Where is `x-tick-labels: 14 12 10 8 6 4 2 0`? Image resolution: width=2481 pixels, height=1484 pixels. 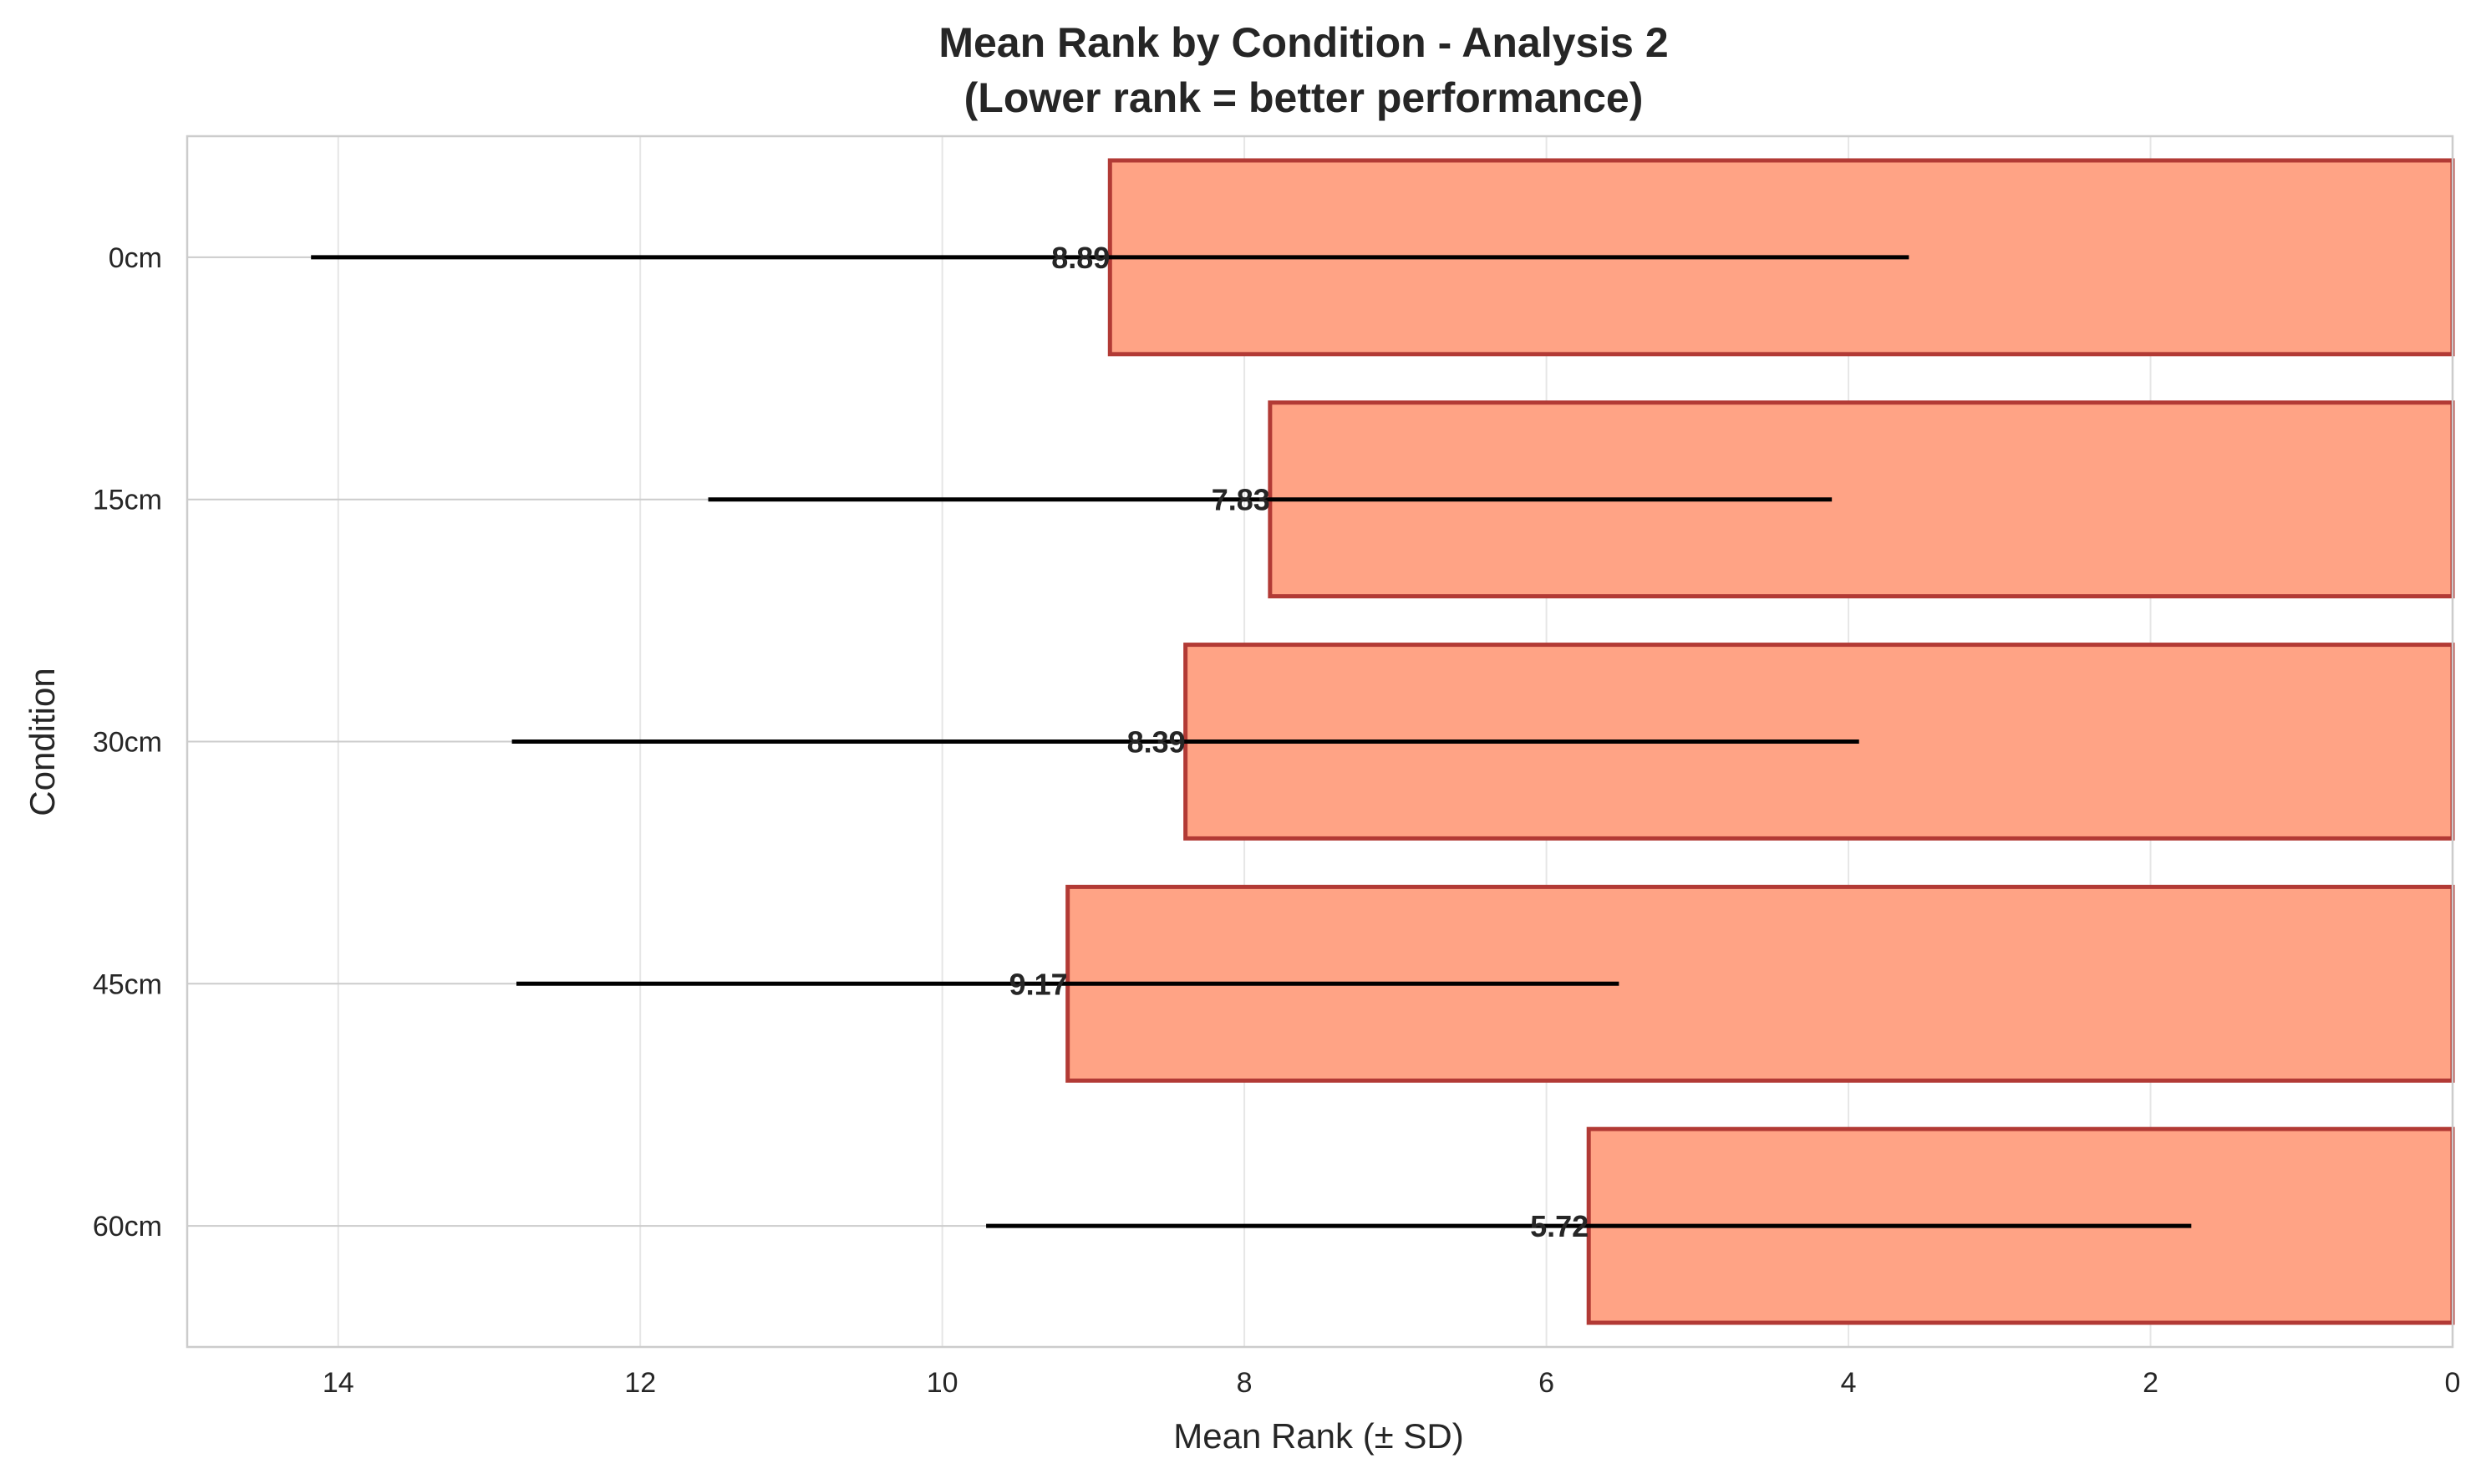 x-tick-labels: 14 12 10 8 6 4 2 0 is located at coordinates (1392, 1383).